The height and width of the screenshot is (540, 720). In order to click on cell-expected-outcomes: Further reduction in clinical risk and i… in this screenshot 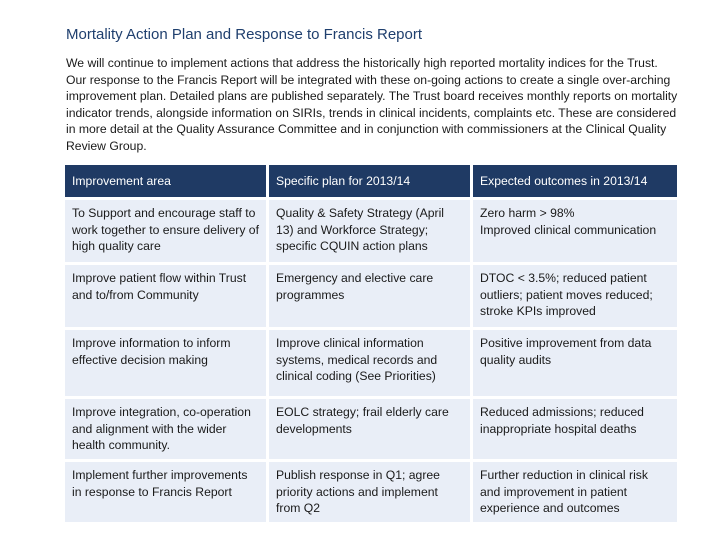, I will do `click(575, 490)`.